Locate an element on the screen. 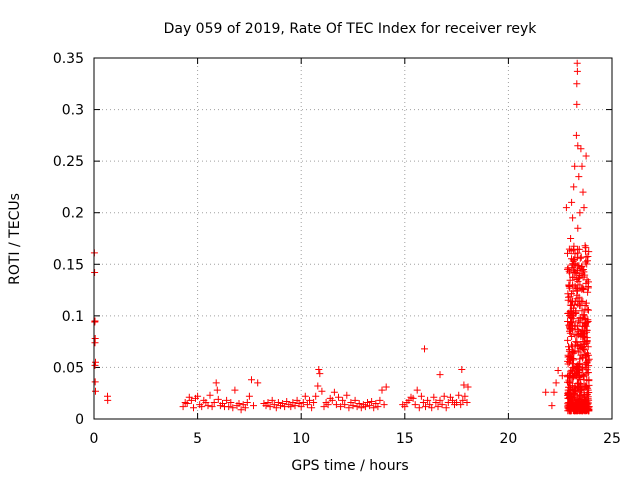 The height and width of the screenshot is (480, 640). x-axis-label: GPS time / hours is located at coordinates (349, 466).